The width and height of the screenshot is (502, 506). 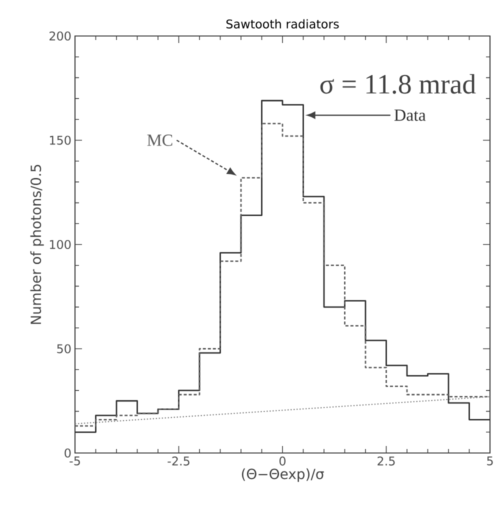 What do you see at coordinates (60, 36) in the screenshot?
I see `y-tick-label: 200` at bounding box center [60, 36].